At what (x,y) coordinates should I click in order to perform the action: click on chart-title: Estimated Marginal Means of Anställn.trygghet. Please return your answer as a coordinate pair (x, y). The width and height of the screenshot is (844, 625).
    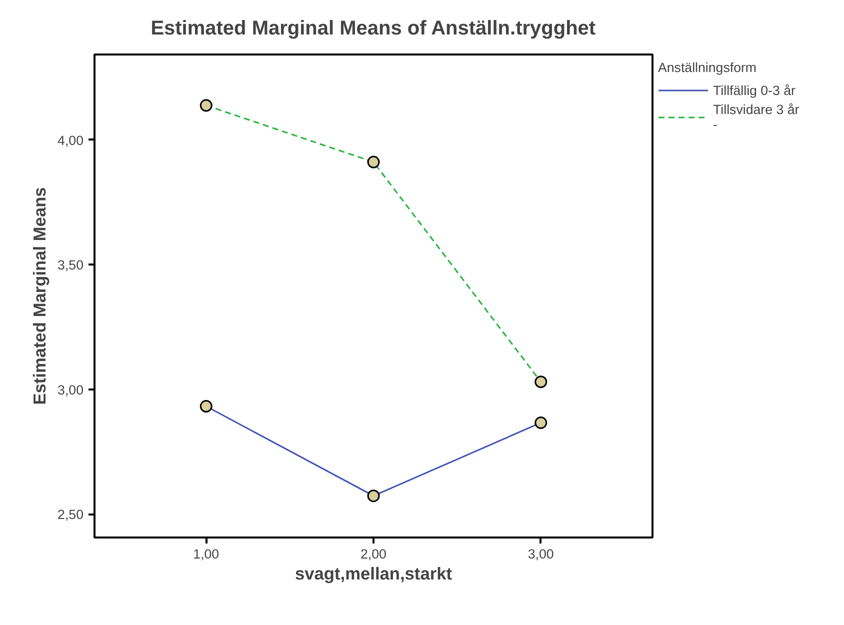
    Looking at the image, I should click on (373, 29).